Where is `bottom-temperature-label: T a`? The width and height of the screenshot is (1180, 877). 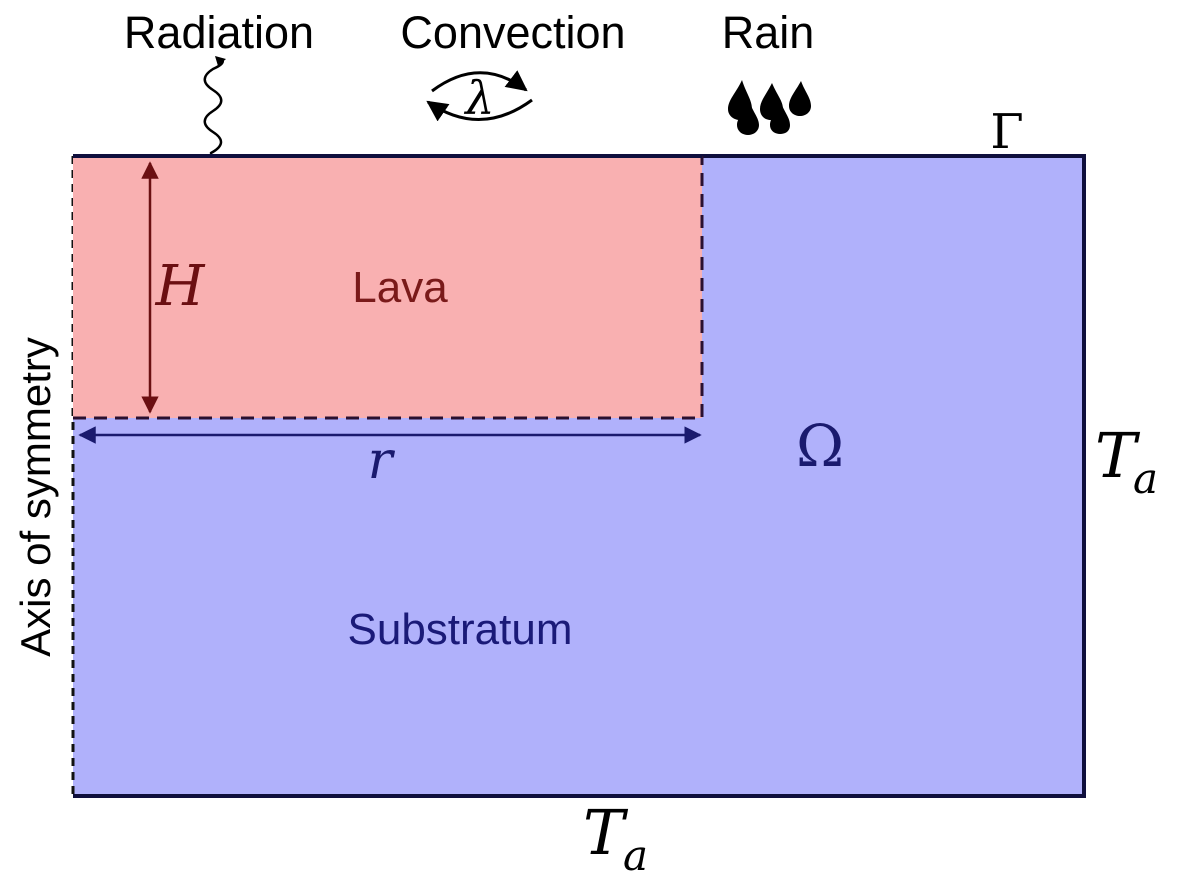 bottom-temperature-label: T a is located at coordinates (615, 836).